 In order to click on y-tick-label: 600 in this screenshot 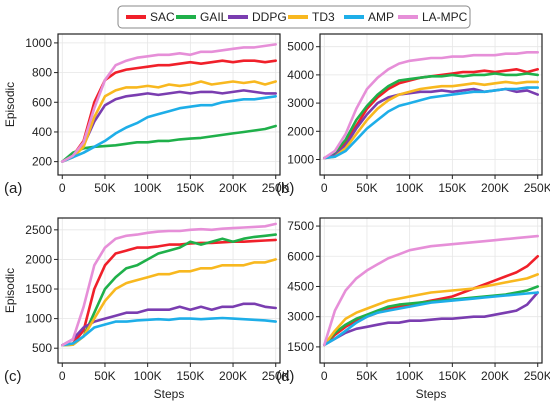, I will do `click(42, 102)`.